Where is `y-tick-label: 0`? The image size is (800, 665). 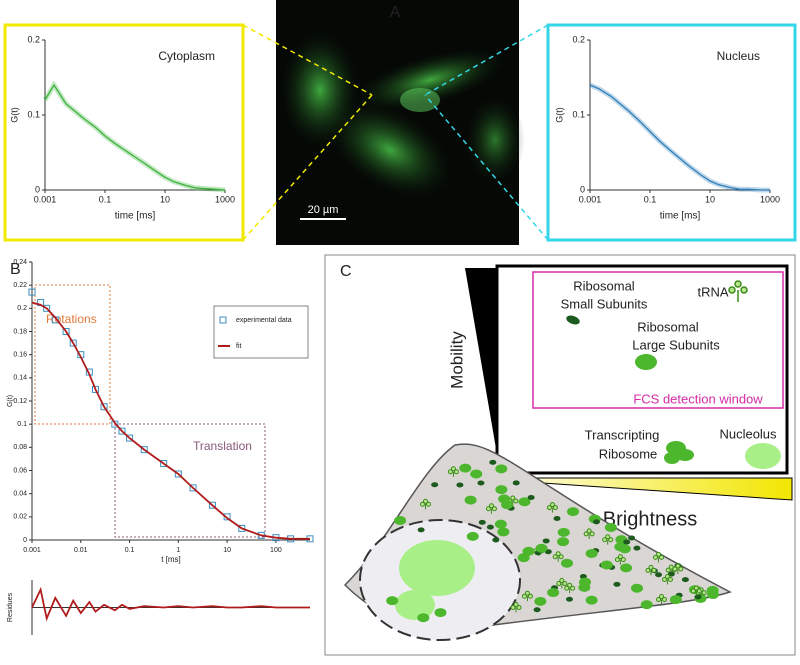 y-tick-label: 0 is located at coordinates (25, 540).